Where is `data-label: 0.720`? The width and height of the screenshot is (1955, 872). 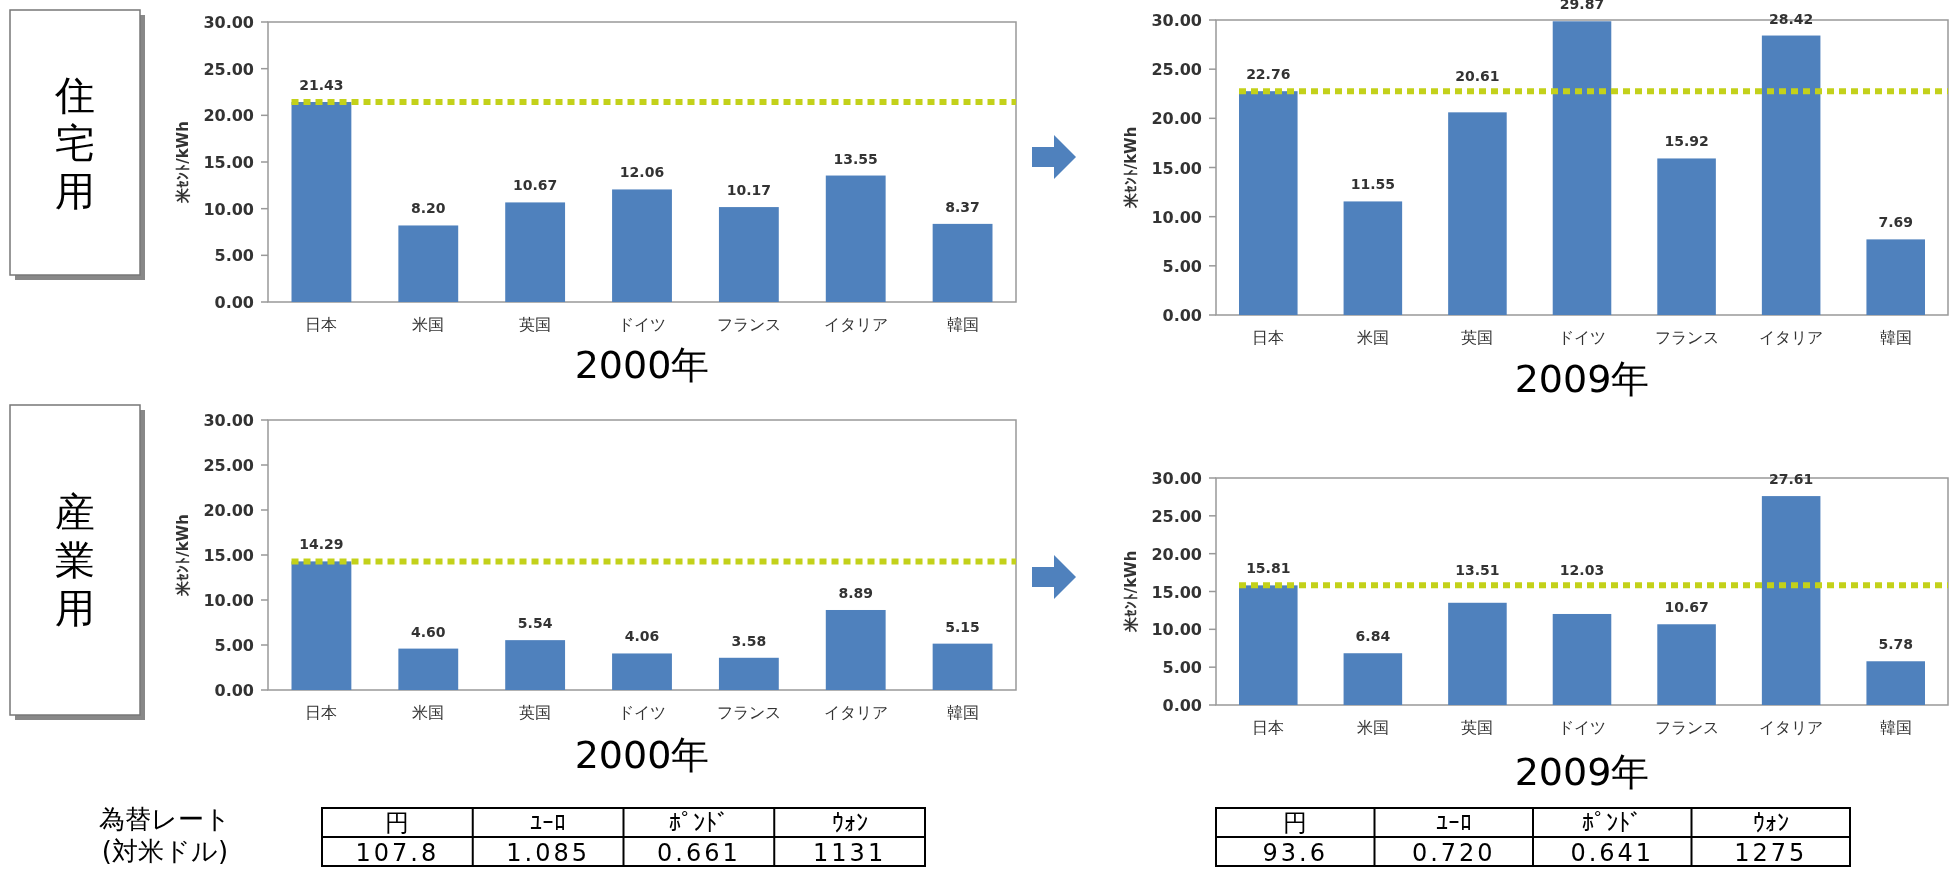
data-label: 0.720 is located at coordinates (1453, 853).